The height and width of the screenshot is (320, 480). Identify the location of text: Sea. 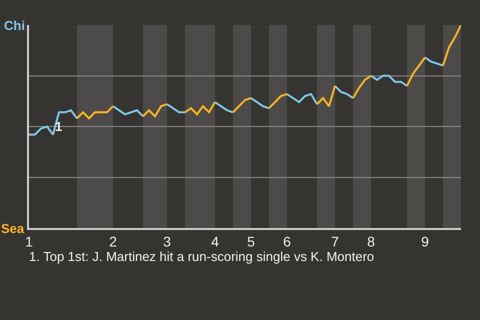
(13, 228).